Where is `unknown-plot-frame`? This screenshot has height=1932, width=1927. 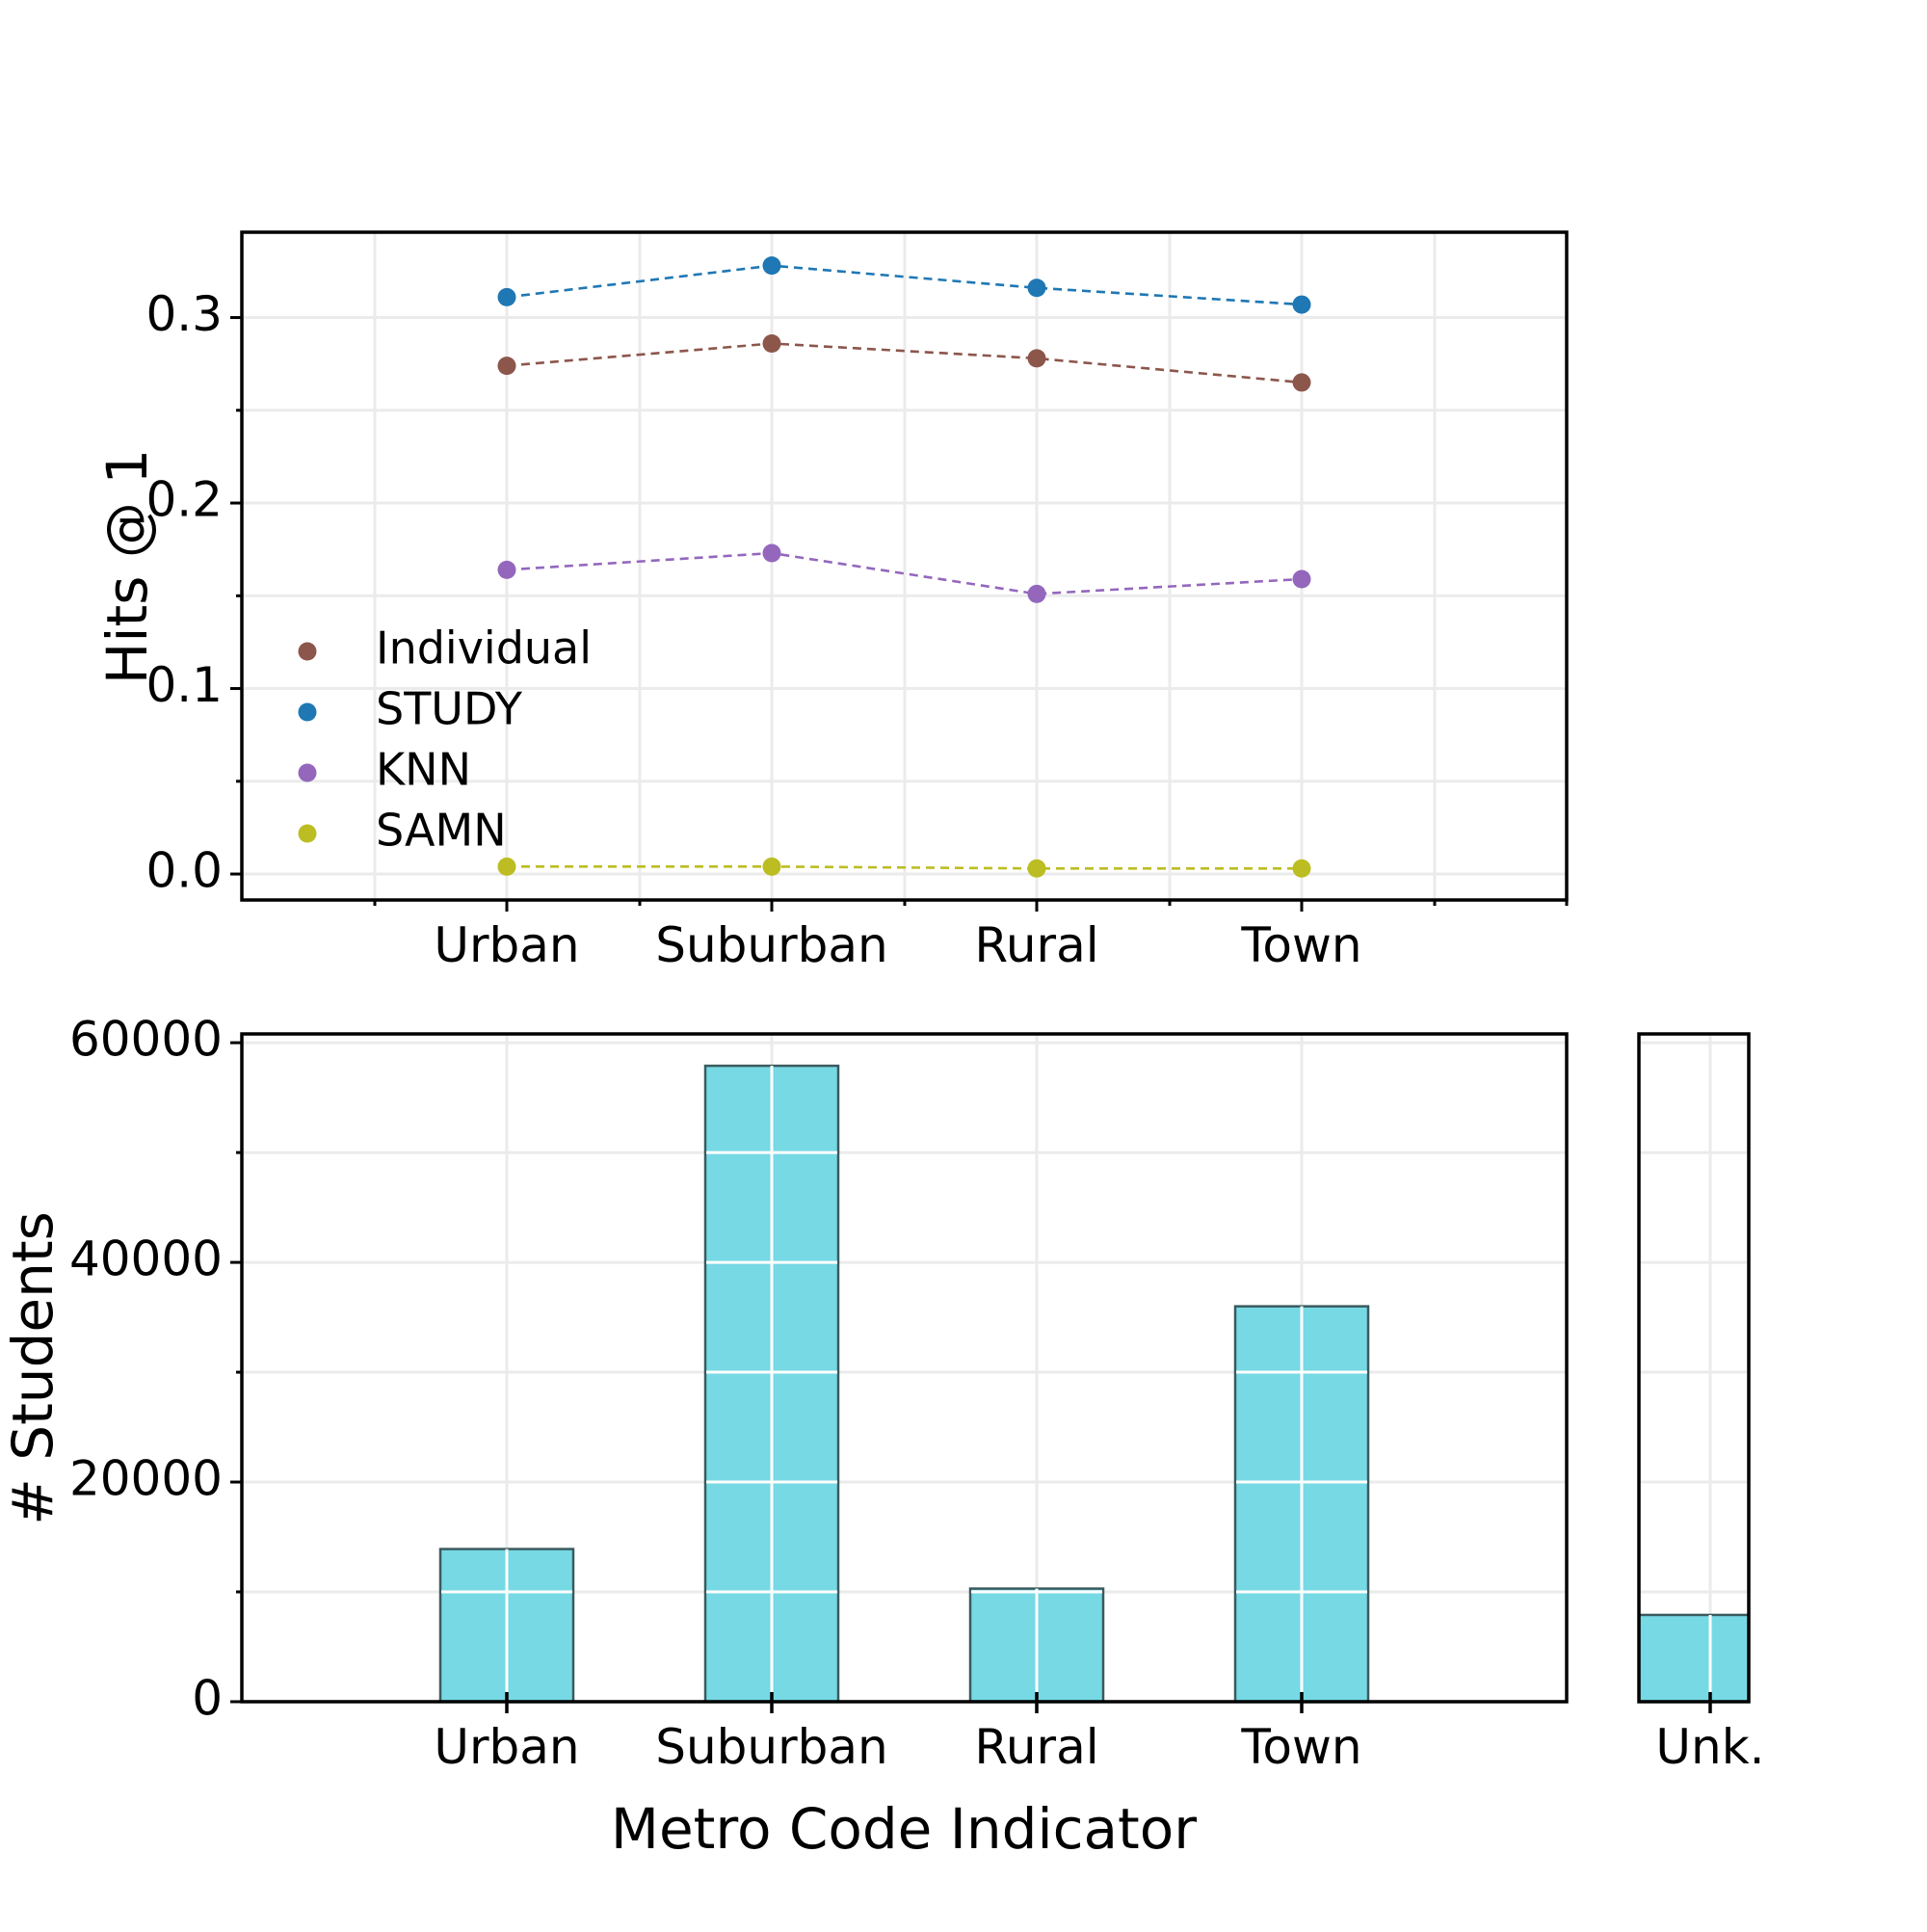
unknown-plot-frame is located at coordinates (1694, 1368).